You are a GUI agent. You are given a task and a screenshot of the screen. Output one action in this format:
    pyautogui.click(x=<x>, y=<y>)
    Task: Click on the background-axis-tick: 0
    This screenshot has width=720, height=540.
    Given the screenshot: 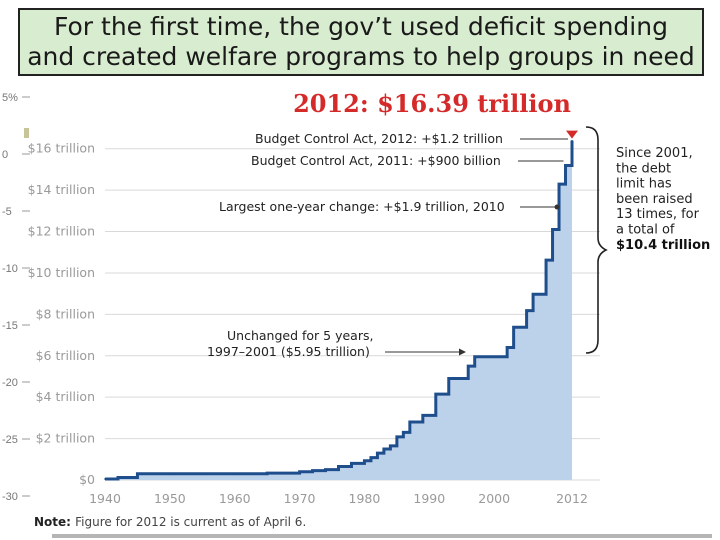 What is the action you would take?
    pyautogui.click(x=5, y=155)
    